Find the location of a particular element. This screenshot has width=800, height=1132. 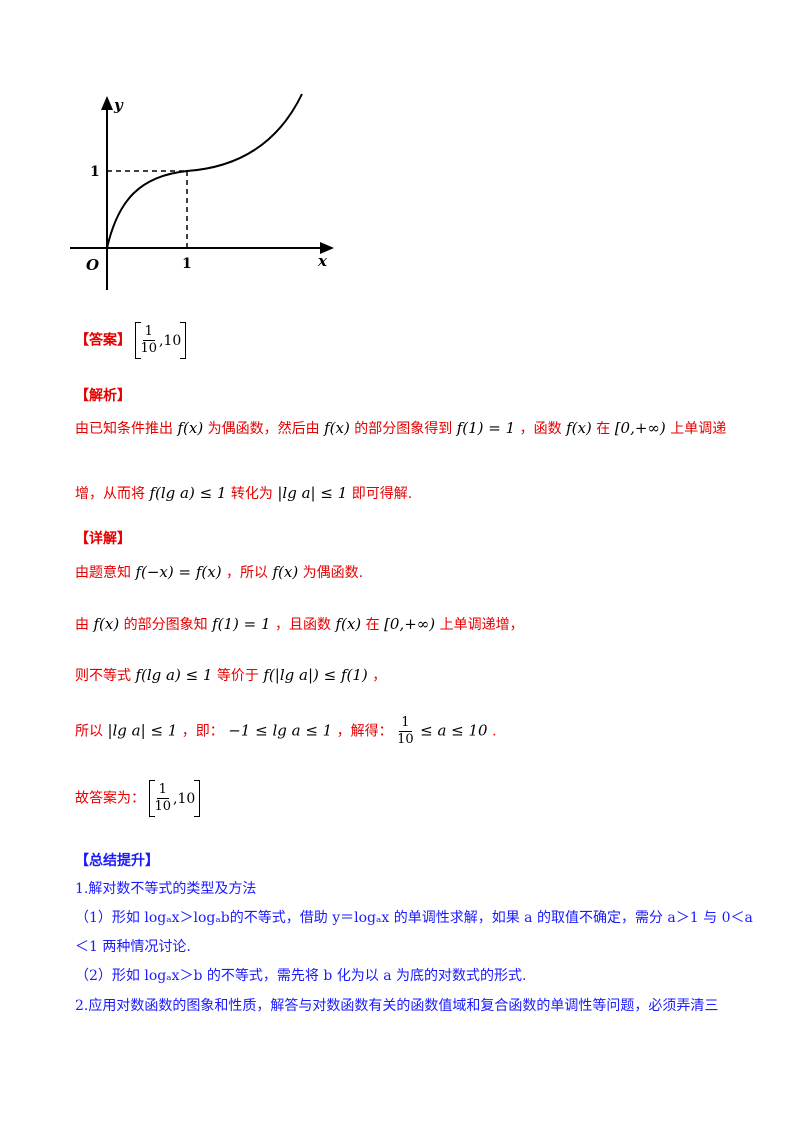

analysis-line-2: 增，从而将 f(lg a) ≤ 1 转化为 |lg a| ≤ 1 即可得解. is located at coordinates (244, 493).